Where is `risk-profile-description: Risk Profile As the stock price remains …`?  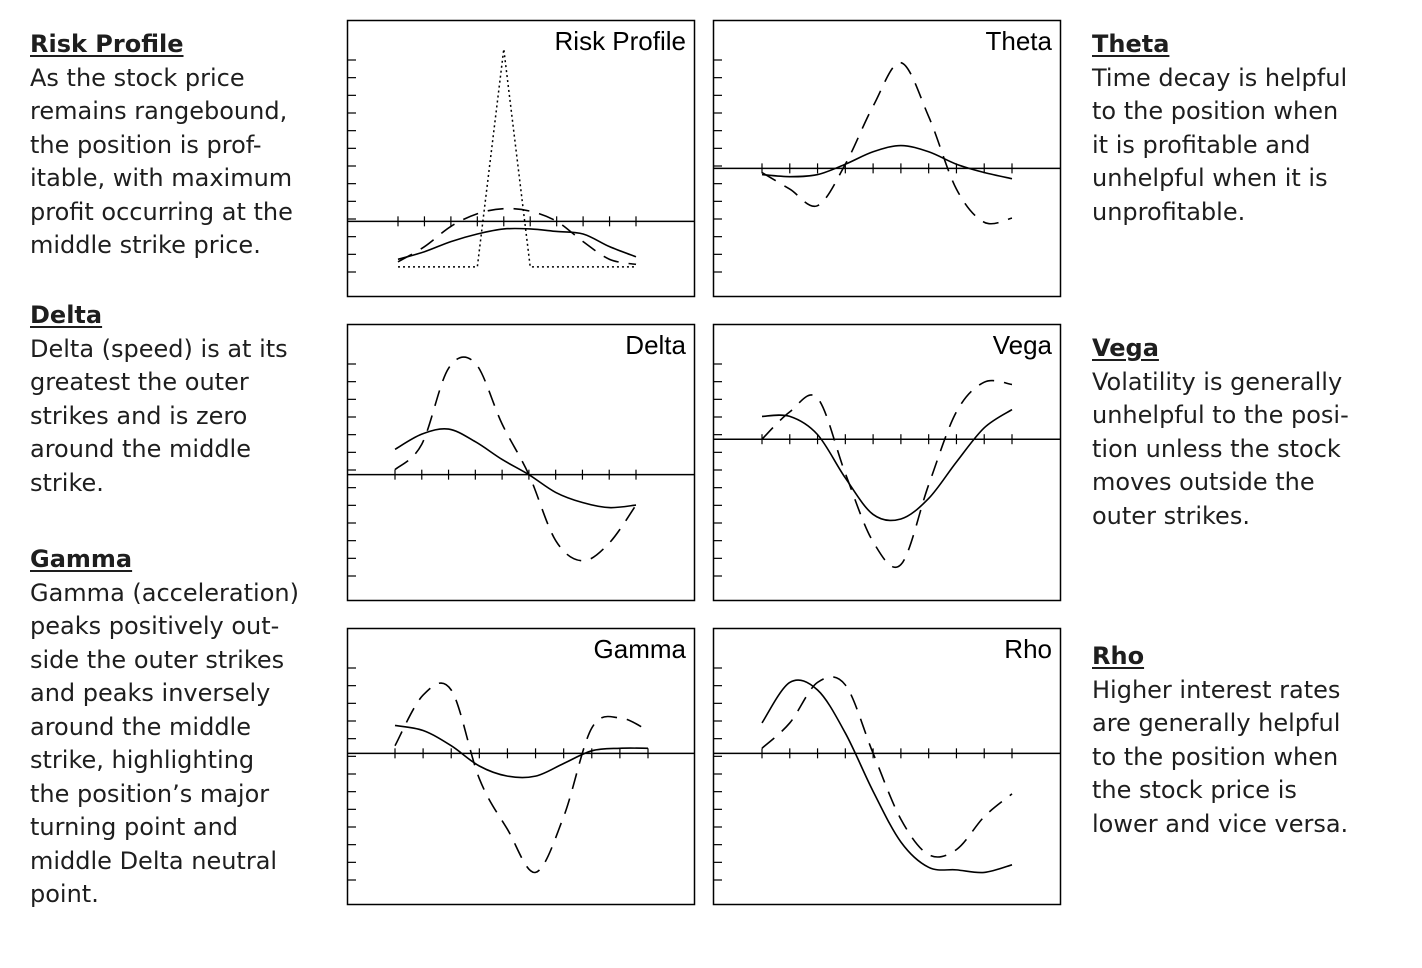
risk-profile-description: Risk Profile As the stock price remains … is located at coordinates (180, 145).